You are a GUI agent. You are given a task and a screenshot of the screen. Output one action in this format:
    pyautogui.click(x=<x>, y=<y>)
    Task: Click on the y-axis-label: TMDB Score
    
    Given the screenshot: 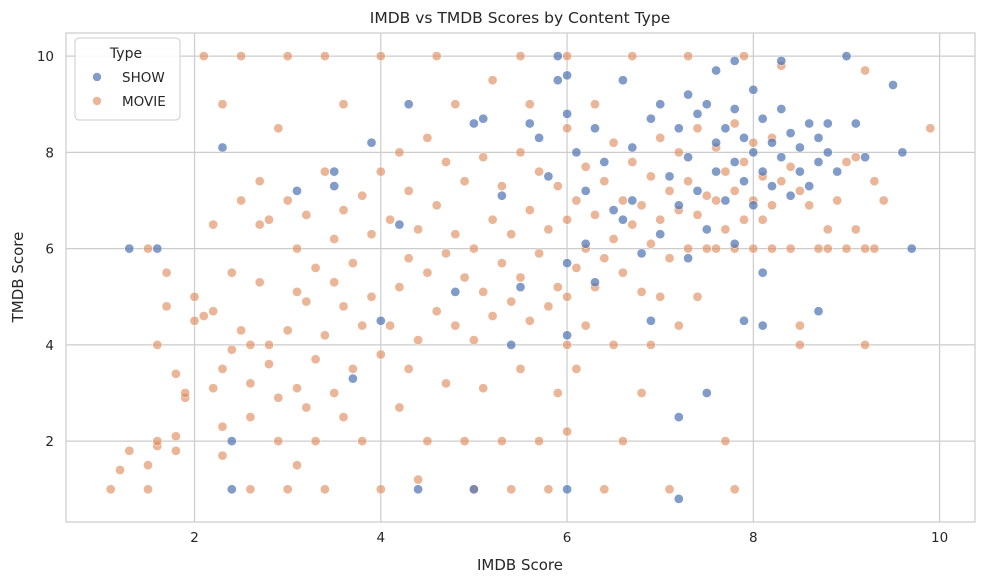 What is the action you would take?
    pyautogui.click(x=18, y=278)
    